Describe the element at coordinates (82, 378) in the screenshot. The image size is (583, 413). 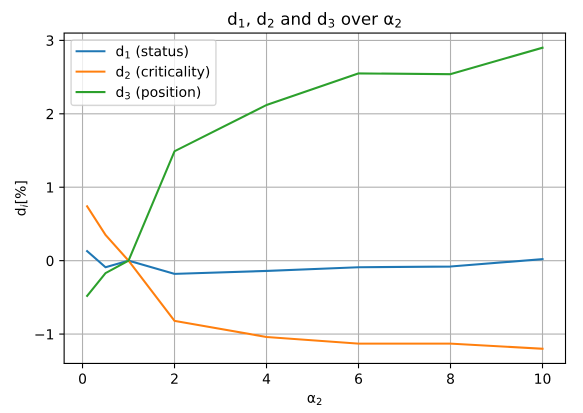
I see `x-tick-label: 0` at that location.